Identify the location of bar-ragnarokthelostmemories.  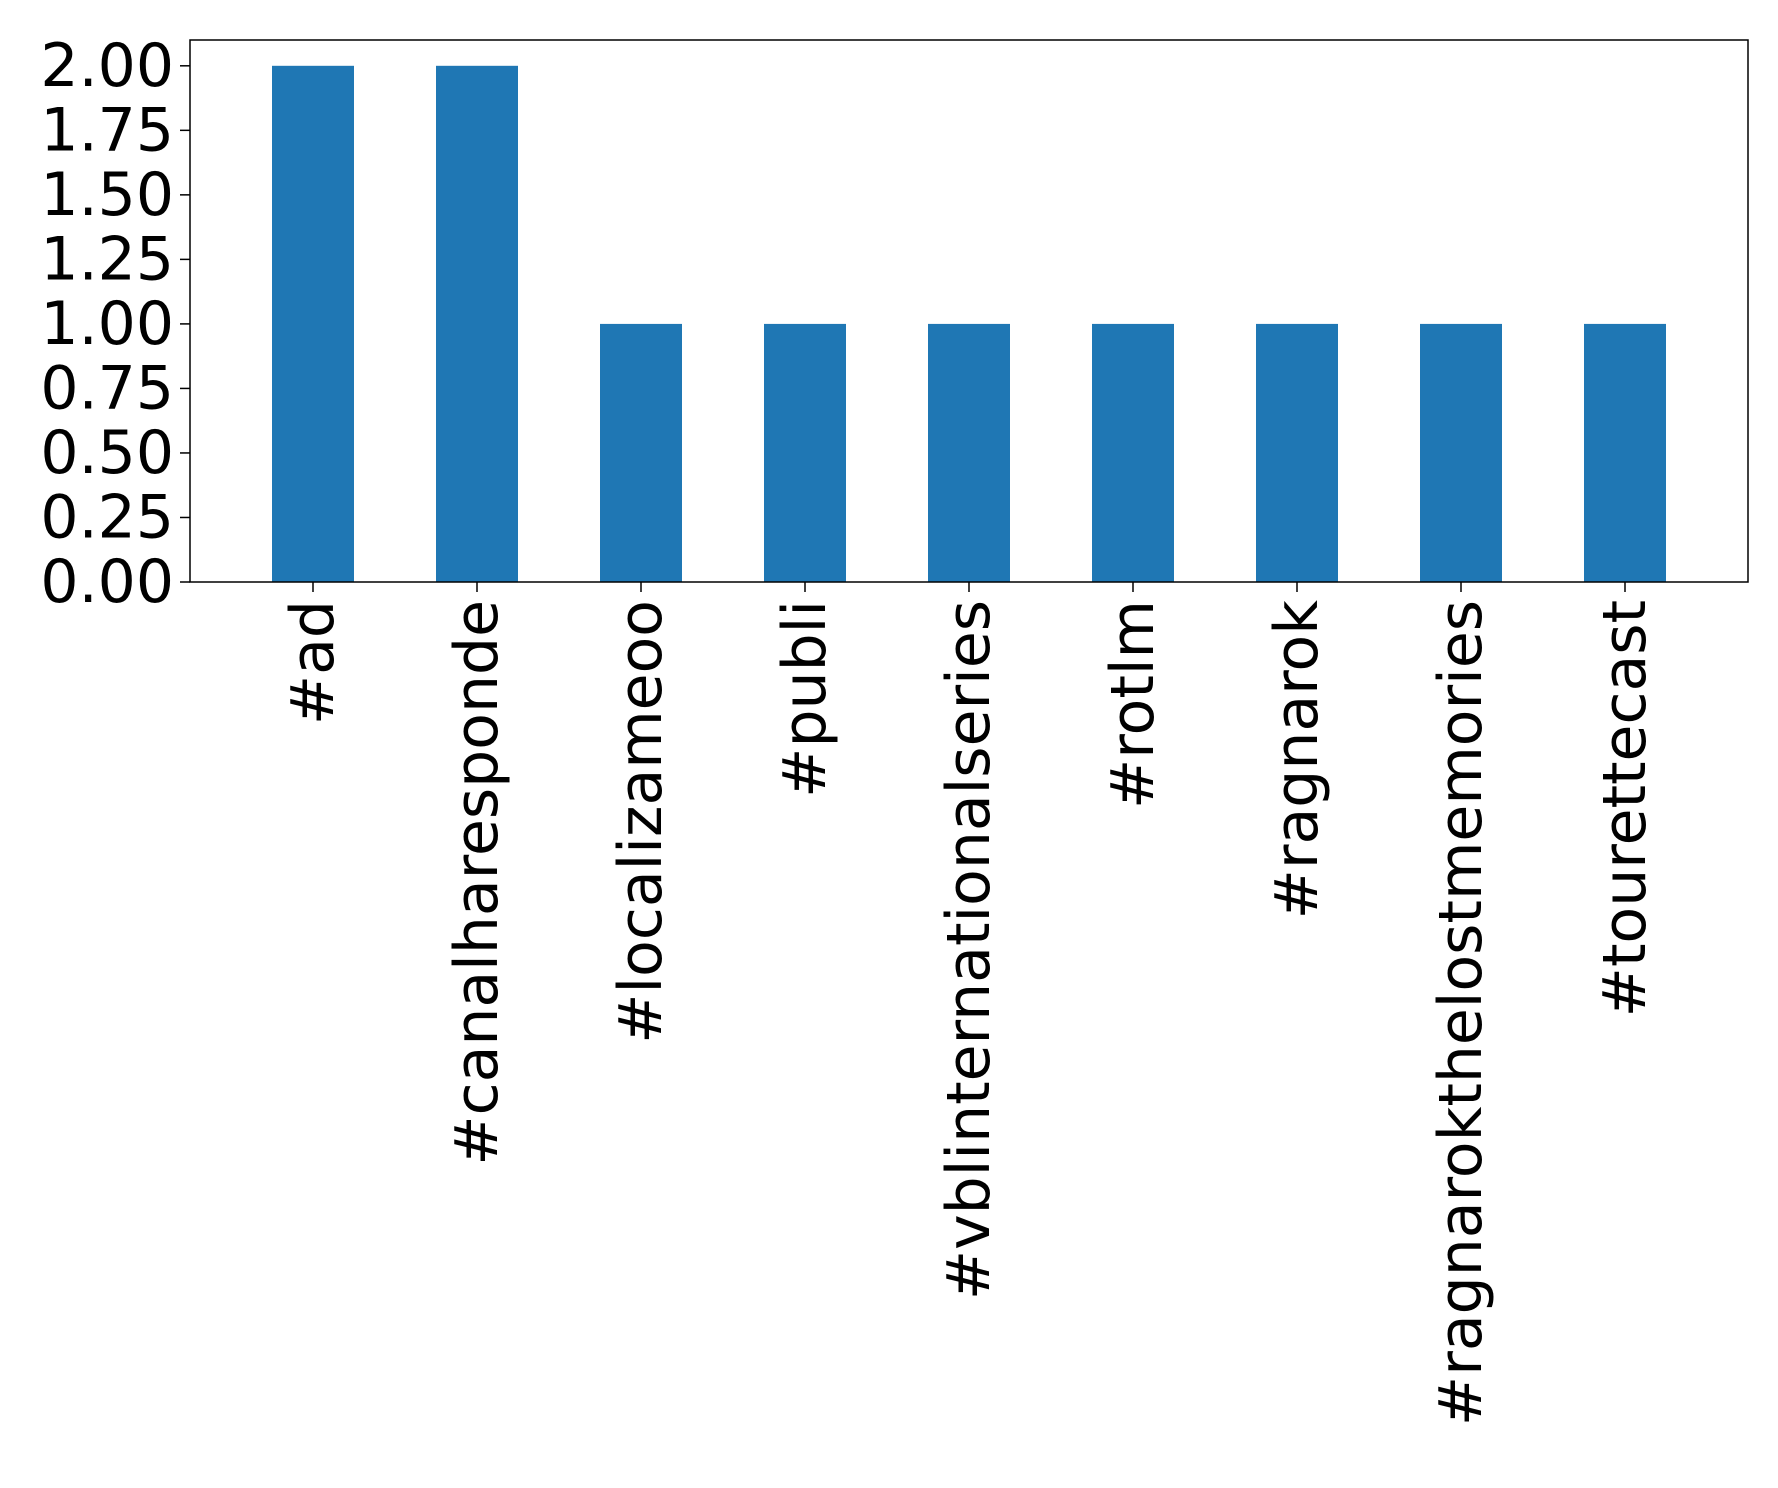
(1461, 452).